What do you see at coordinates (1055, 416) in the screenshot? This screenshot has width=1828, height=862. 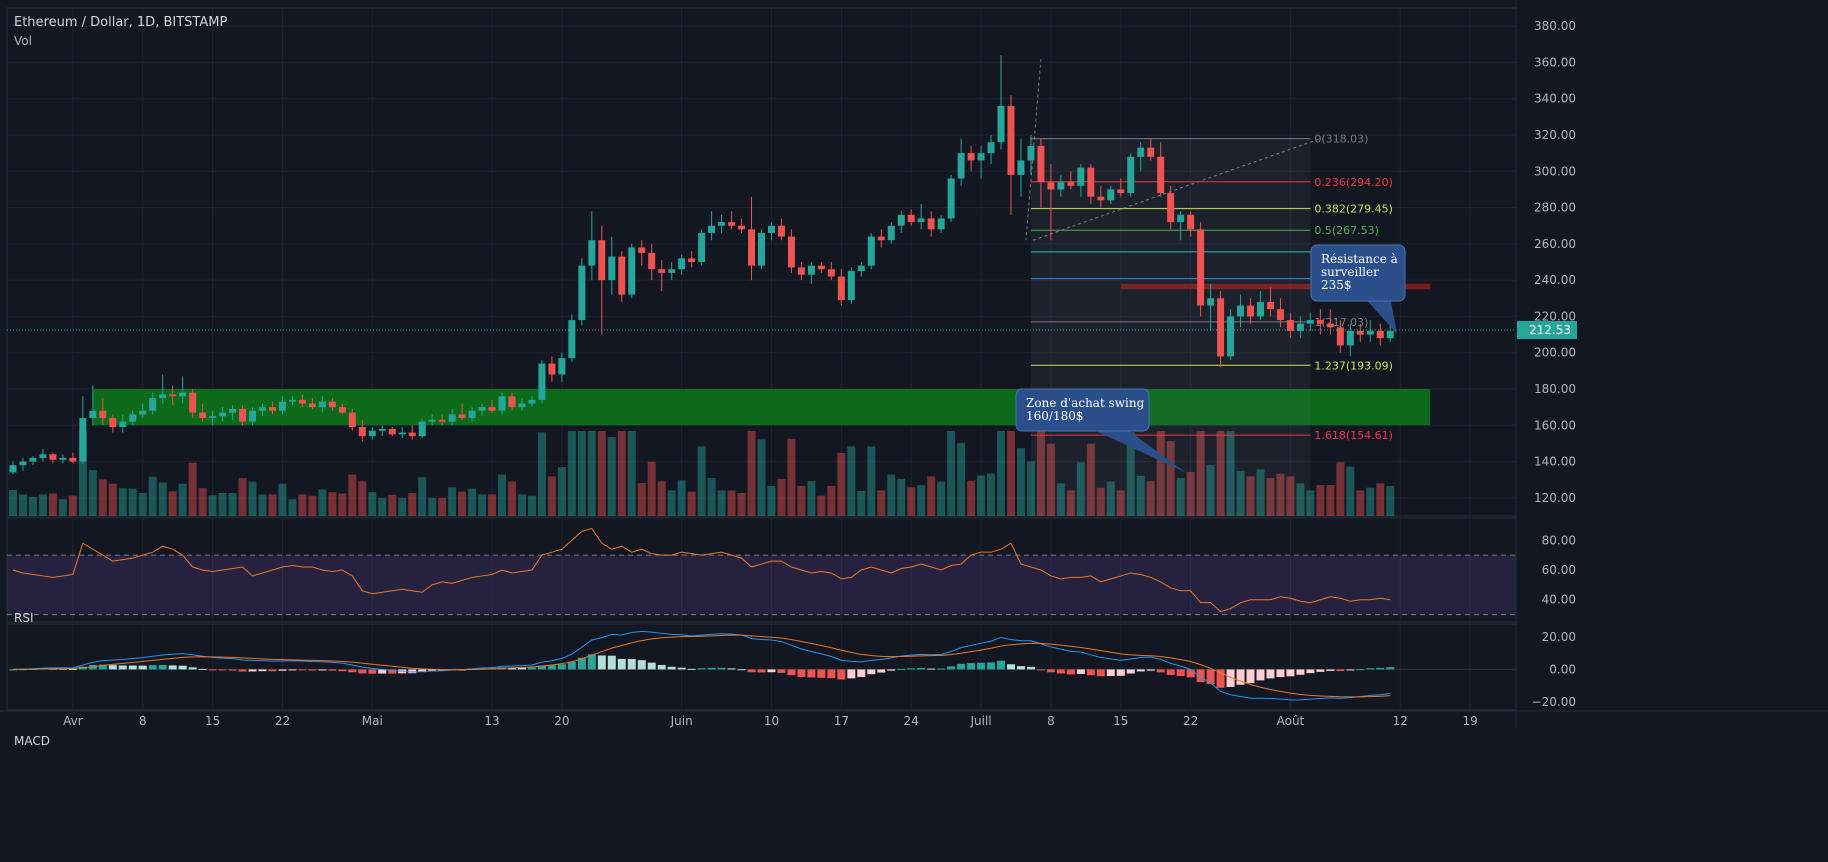 I see `zone-callout-text: 160/180$` at bounding box center [1055, 416].